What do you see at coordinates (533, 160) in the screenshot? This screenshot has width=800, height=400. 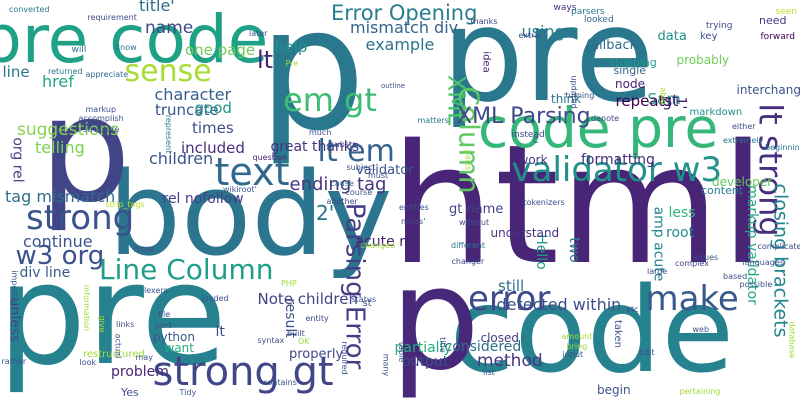 I see `cloud-word: work` at bounding box center [533, 160].